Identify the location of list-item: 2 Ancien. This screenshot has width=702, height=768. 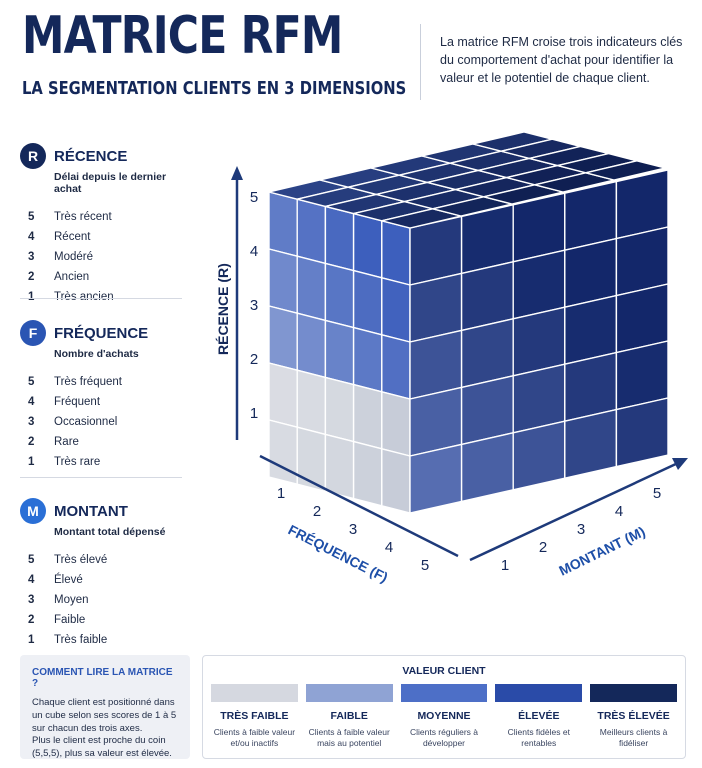
(59, 277).